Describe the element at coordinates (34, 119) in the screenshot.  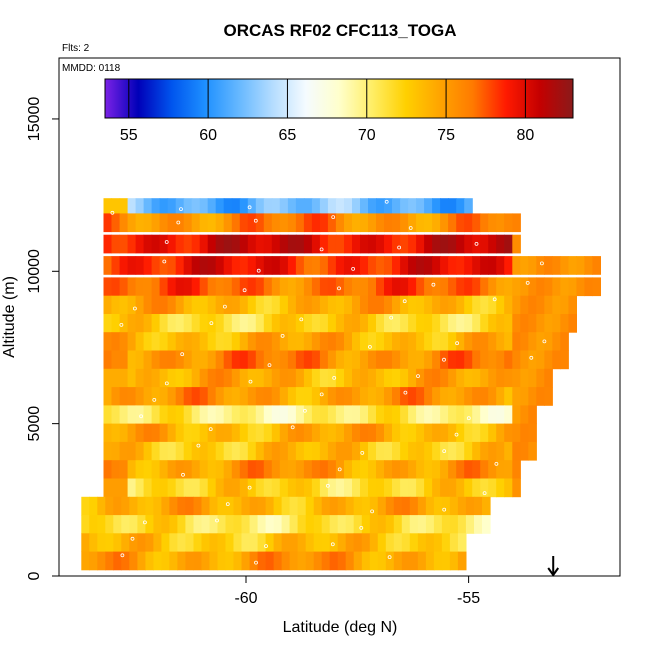
I see `y-tick-label: 15000` at that location.